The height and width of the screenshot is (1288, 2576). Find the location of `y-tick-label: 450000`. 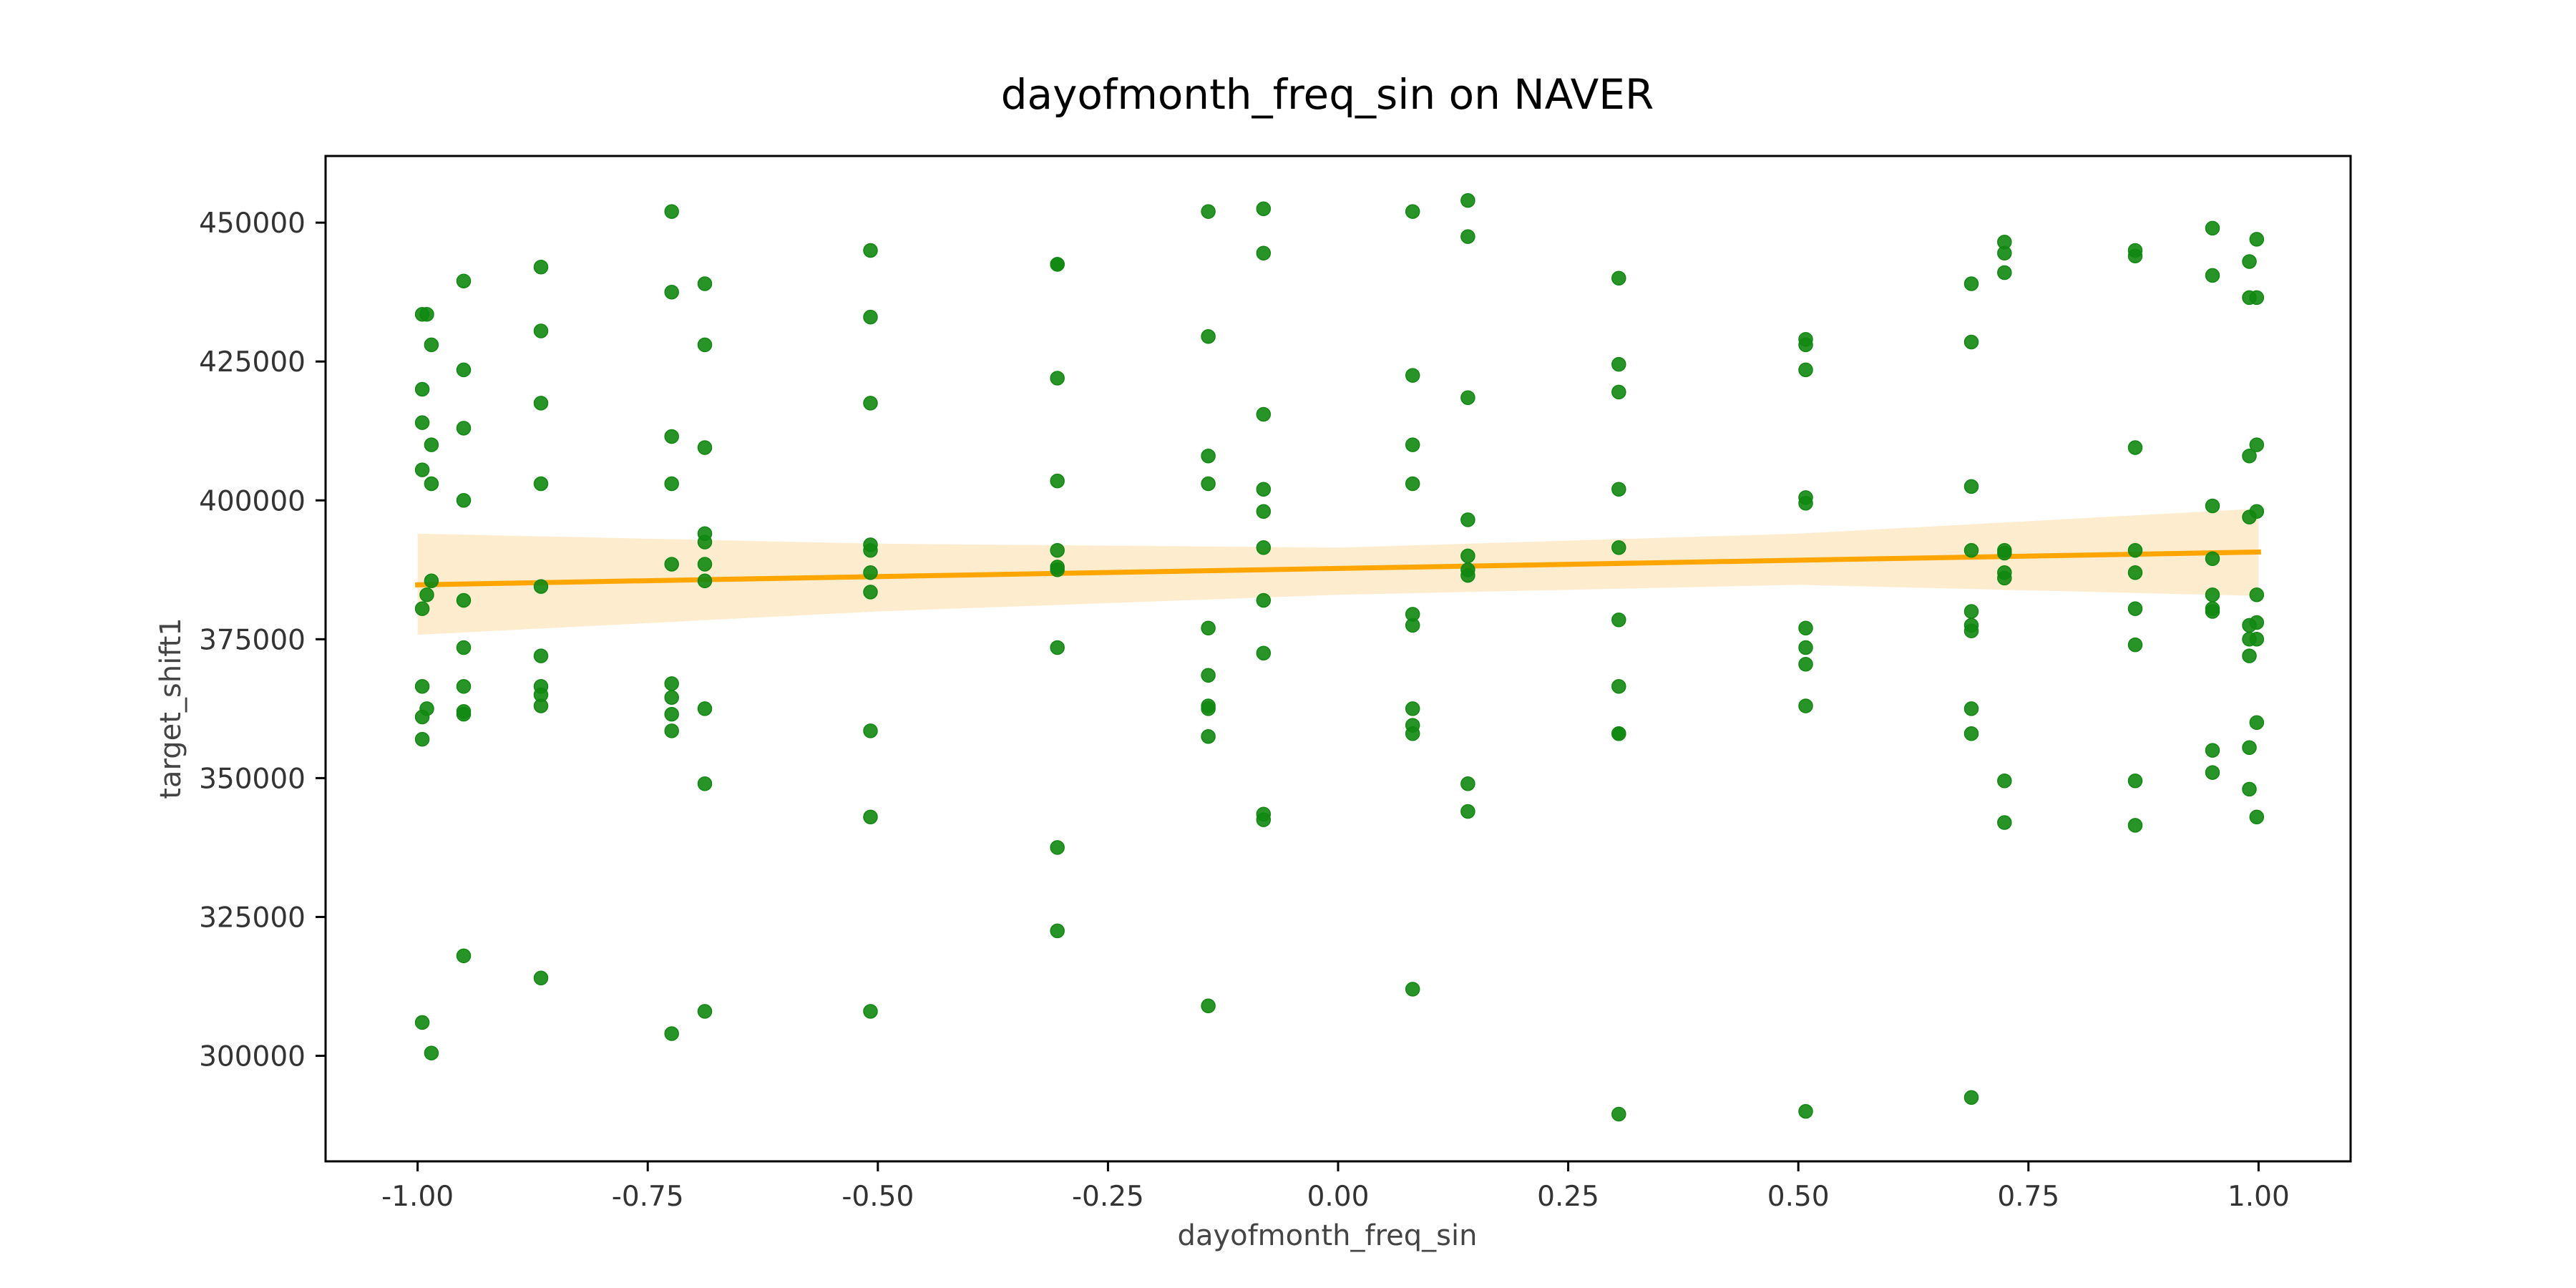

y-tick-label: 450000 is located at coordinates (252, 224).